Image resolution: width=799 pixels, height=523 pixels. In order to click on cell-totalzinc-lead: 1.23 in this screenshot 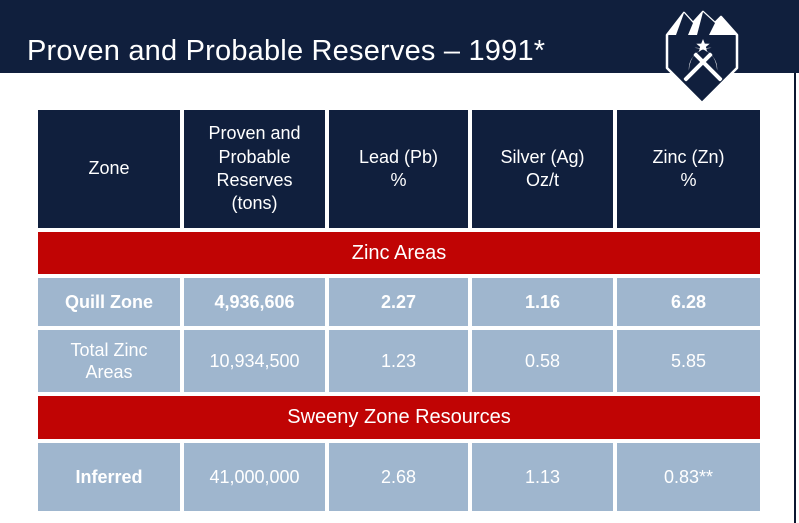, I will do `click(398, 361)`.